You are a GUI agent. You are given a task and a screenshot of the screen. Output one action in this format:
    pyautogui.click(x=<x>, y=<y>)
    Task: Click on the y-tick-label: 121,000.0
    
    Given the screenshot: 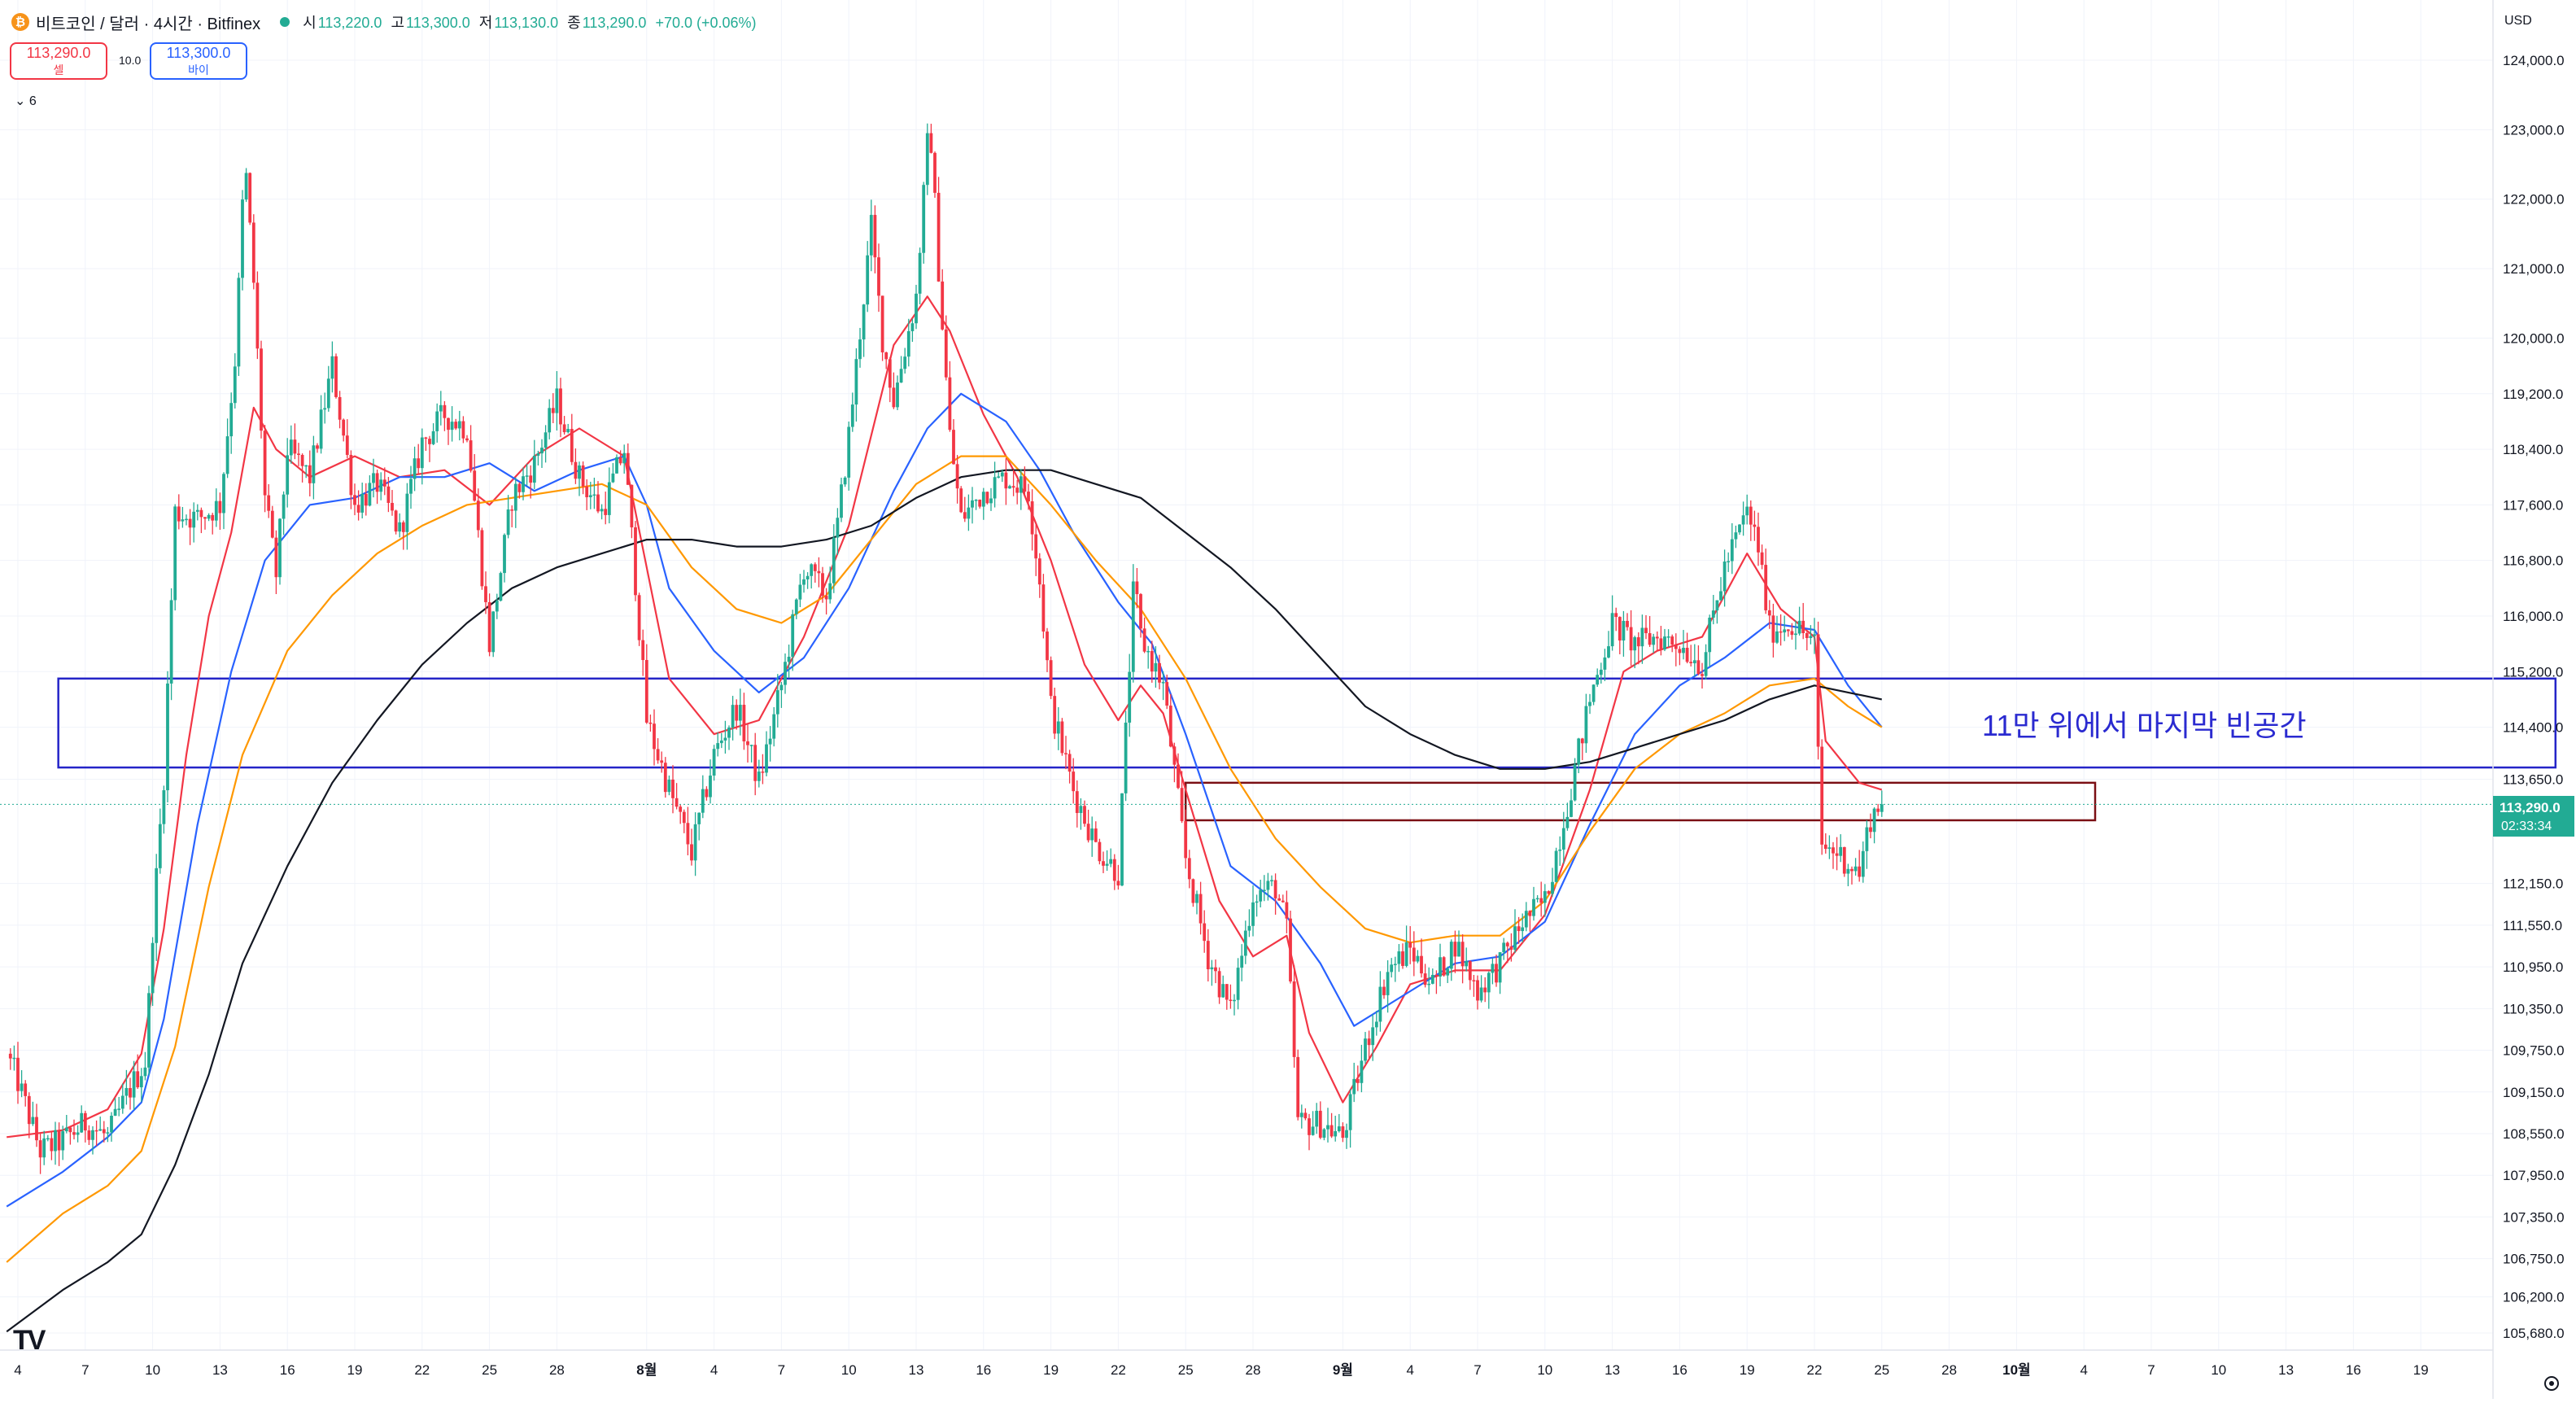 What is the action you would take?
    pyautogui.click(x=2534, y=269)
    